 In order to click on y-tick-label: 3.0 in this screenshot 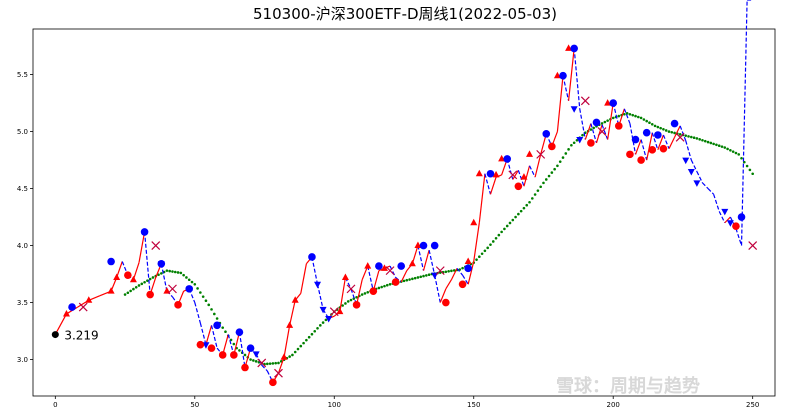, I will do `click(22, 360)`.